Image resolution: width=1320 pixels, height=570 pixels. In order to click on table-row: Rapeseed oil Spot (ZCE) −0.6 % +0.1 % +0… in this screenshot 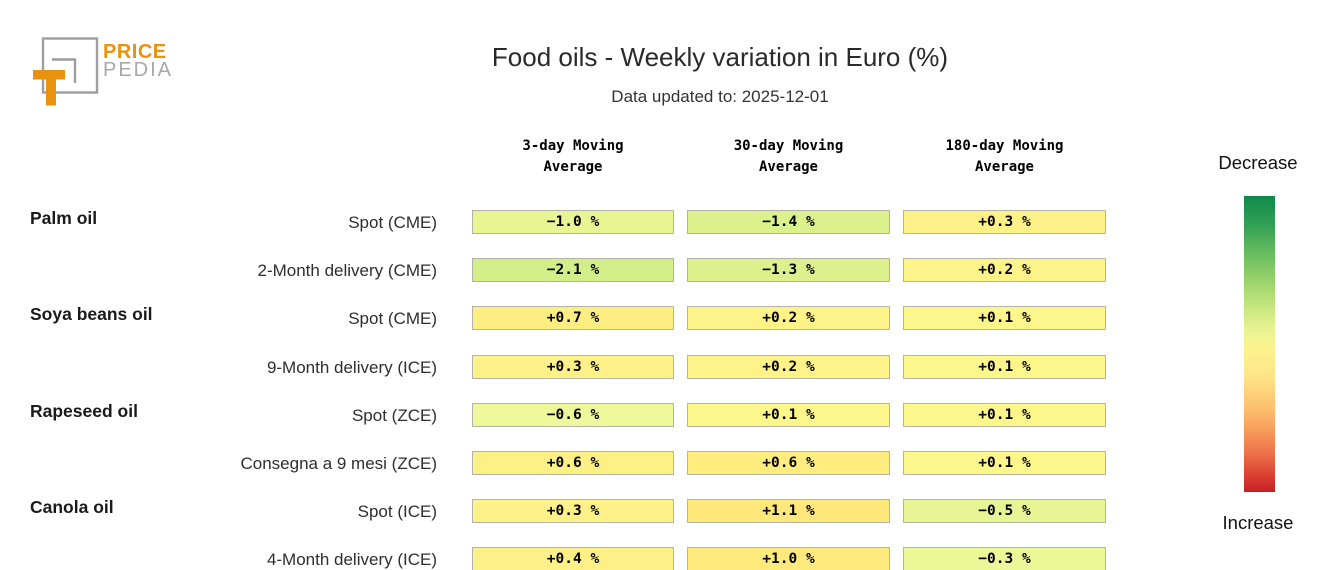, I will do `click(660, 414)`.